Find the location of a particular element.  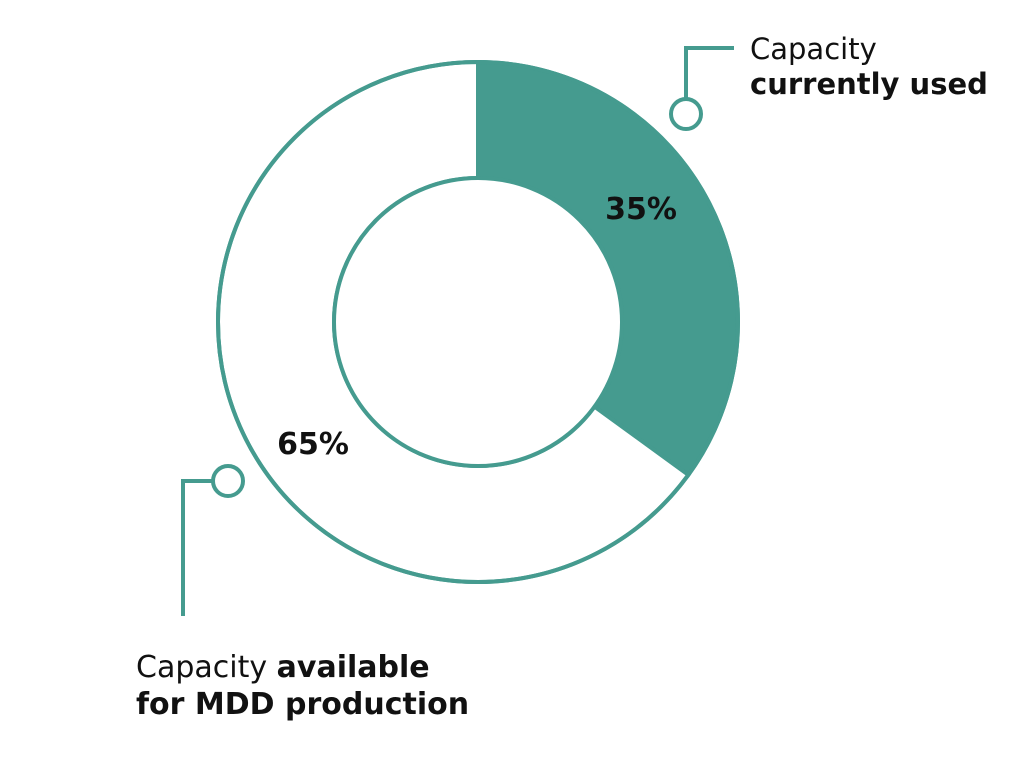

donut-inner-ring is located at coordinates (478, 322).